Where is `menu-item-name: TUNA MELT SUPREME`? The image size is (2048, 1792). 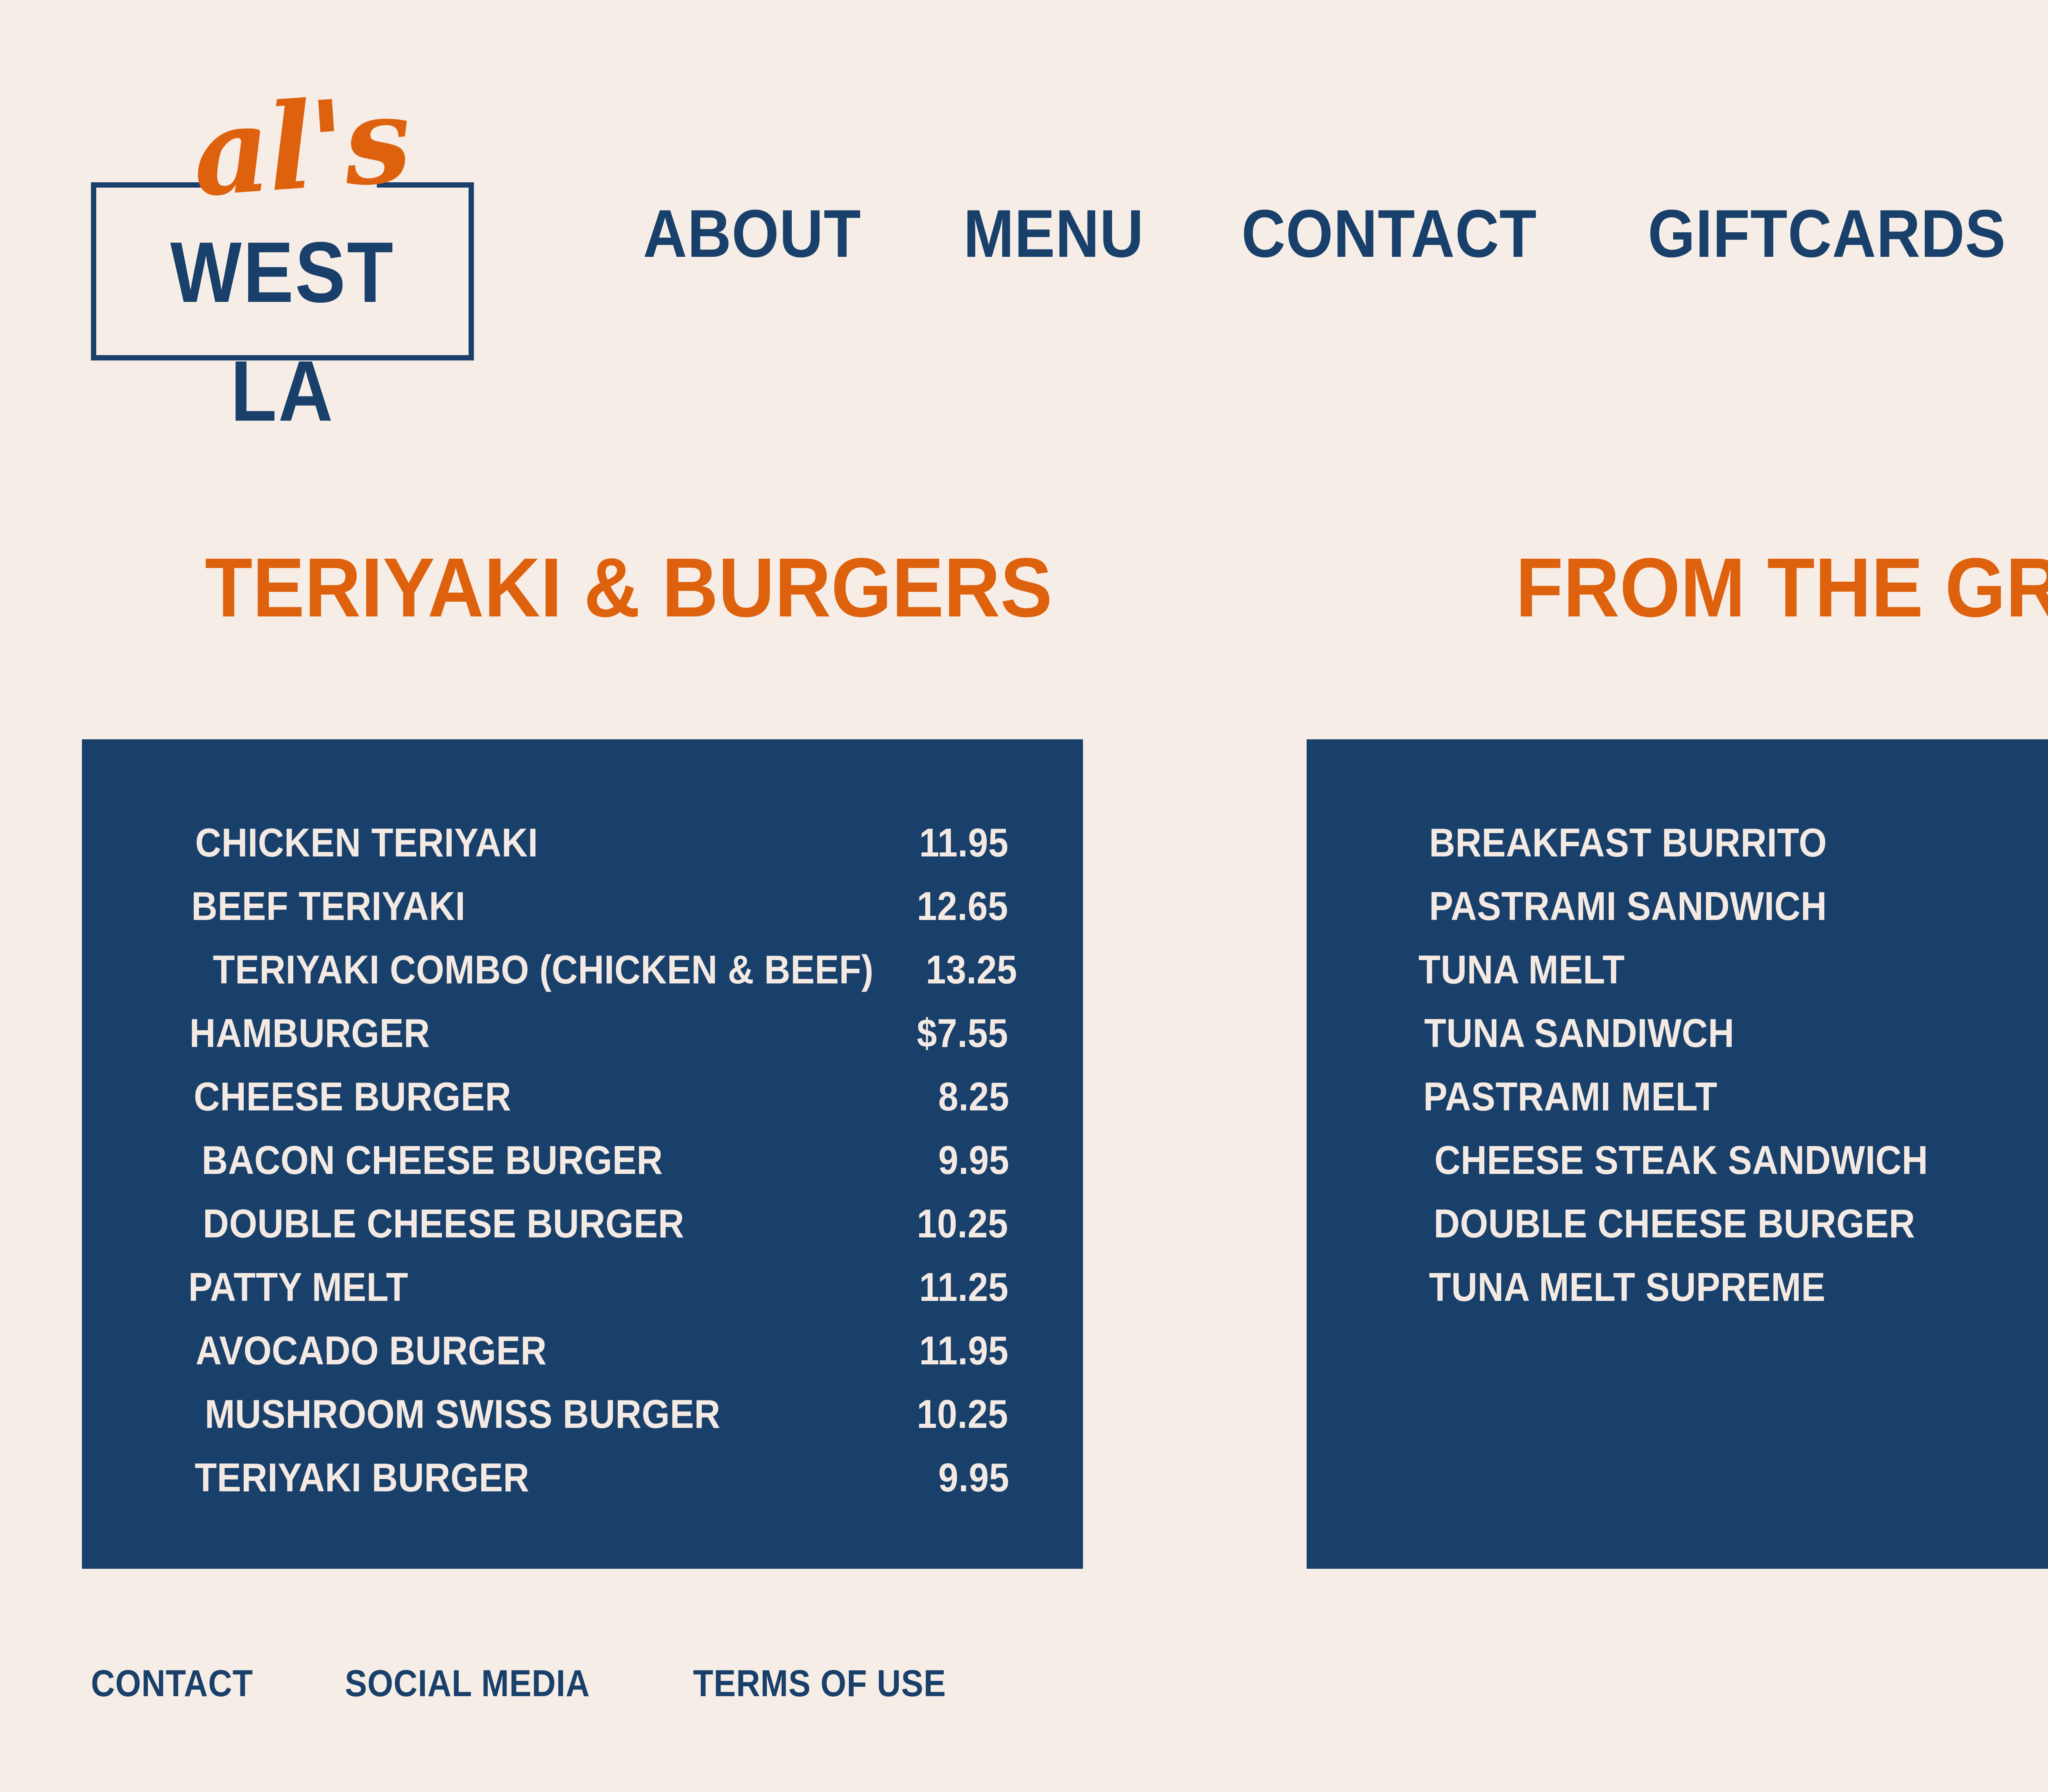
menu-item-name: TUNA MELT SUPREME is located at coordinates (1627, 1287).